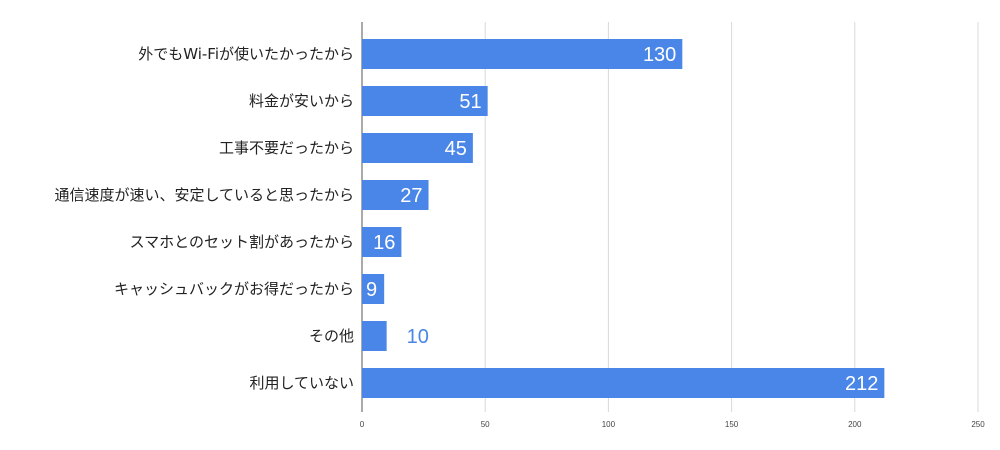 This screenshot has width=1000, height=450. What do you see at coordinates (978, 424) in the screenshot?
I see `x-tick-label: 250` at bounding box center [978, 424].